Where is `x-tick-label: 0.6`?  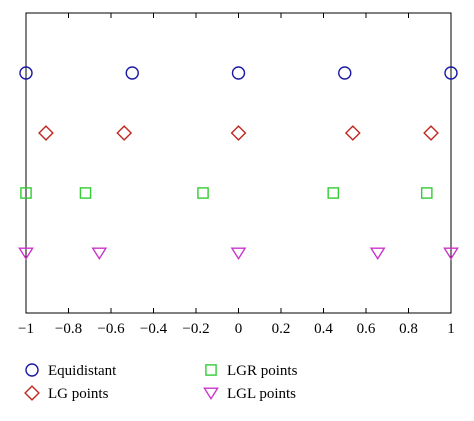 x-tick-label: 0.6 is located at coordinates (366, 329).